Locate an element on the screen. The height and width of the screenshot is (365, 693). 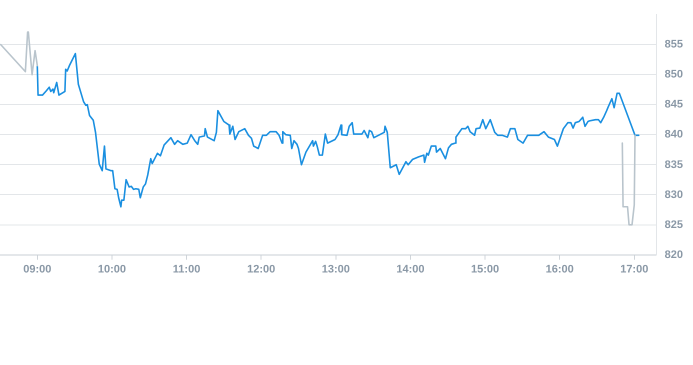
y-tick-label: 835 is located at coordinates (674, 164).